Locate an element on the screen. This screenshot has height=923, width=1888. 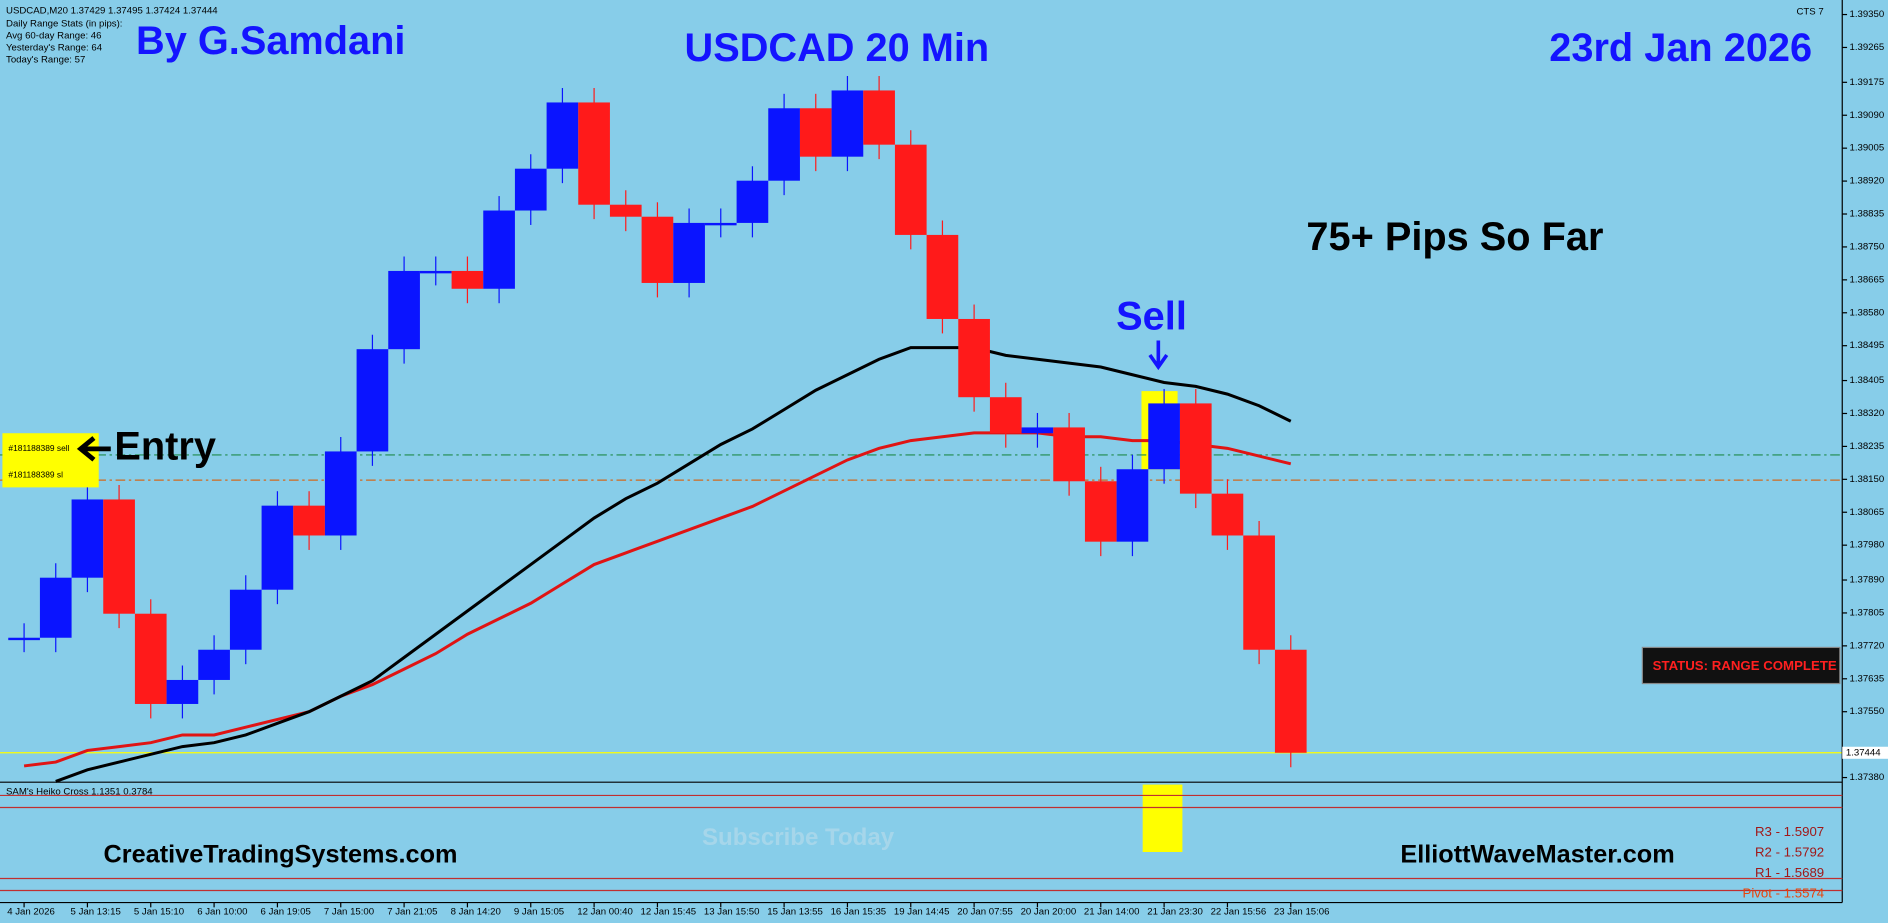
footer-right: ElliottWaveMaster.com is located at coordinates (1537, 854).